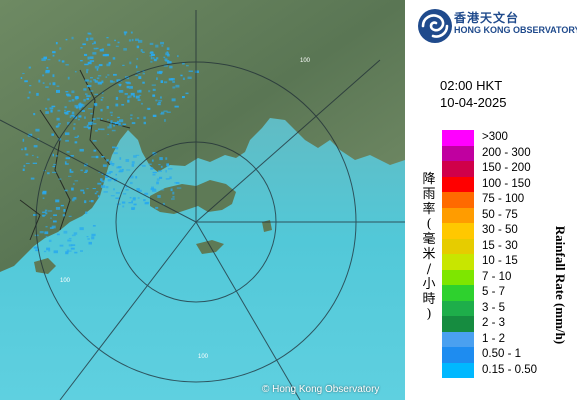  Describe the element at coordinates (507, 293) in the screenshot. I see `legend-row: 5 - 7` at that location.